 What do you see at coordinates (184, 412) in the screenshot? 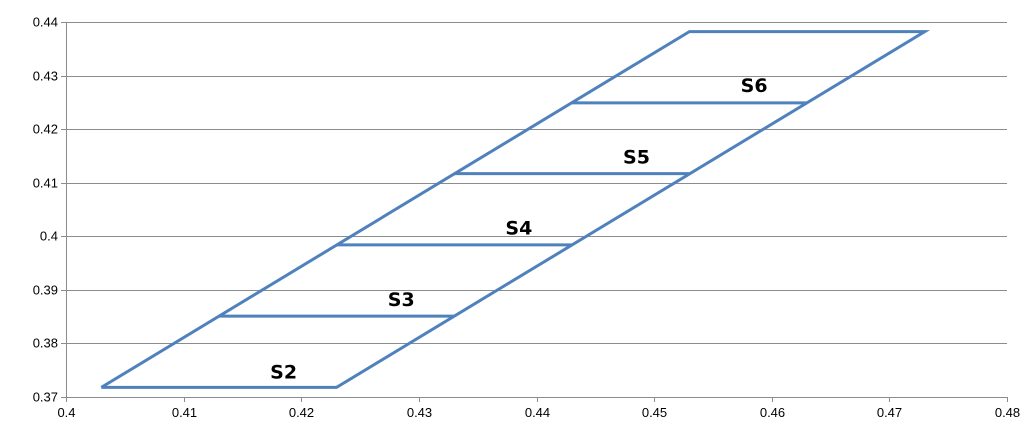
I see `x-tick-label: 0.41` at bounding box center [184, 412].